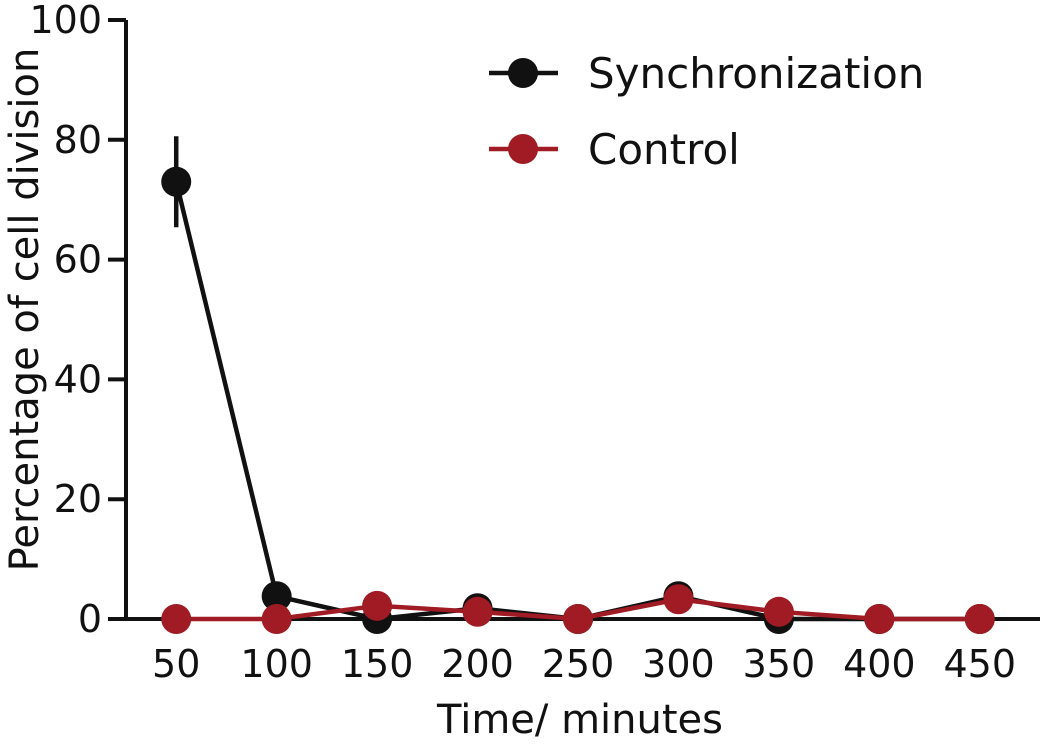 This screenshot has width=1041, height=745. Describe the element at coordinates (706, 111) in the screenshot. I see `legend: Synchronization Control` at that location.